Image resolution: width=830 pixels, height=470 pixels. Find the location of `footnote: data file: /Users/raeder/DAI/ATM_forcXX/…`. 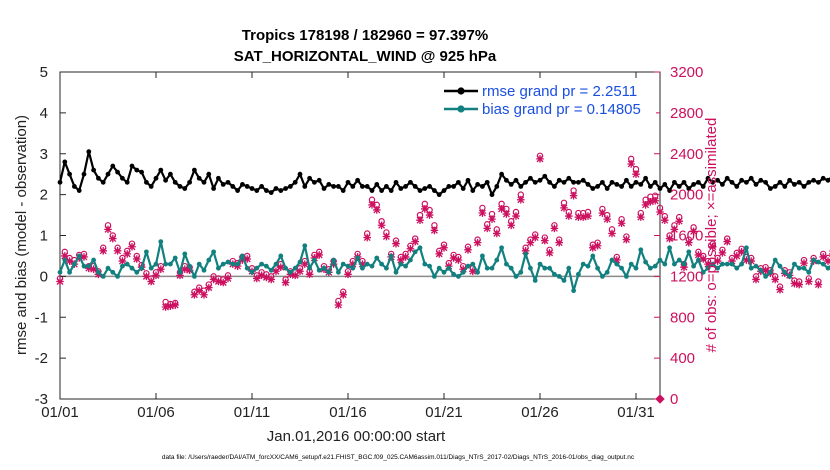

footnote: data file: /Users/raeder/DAI/ATM_forcXX/… is located at coordinates (398, 457).